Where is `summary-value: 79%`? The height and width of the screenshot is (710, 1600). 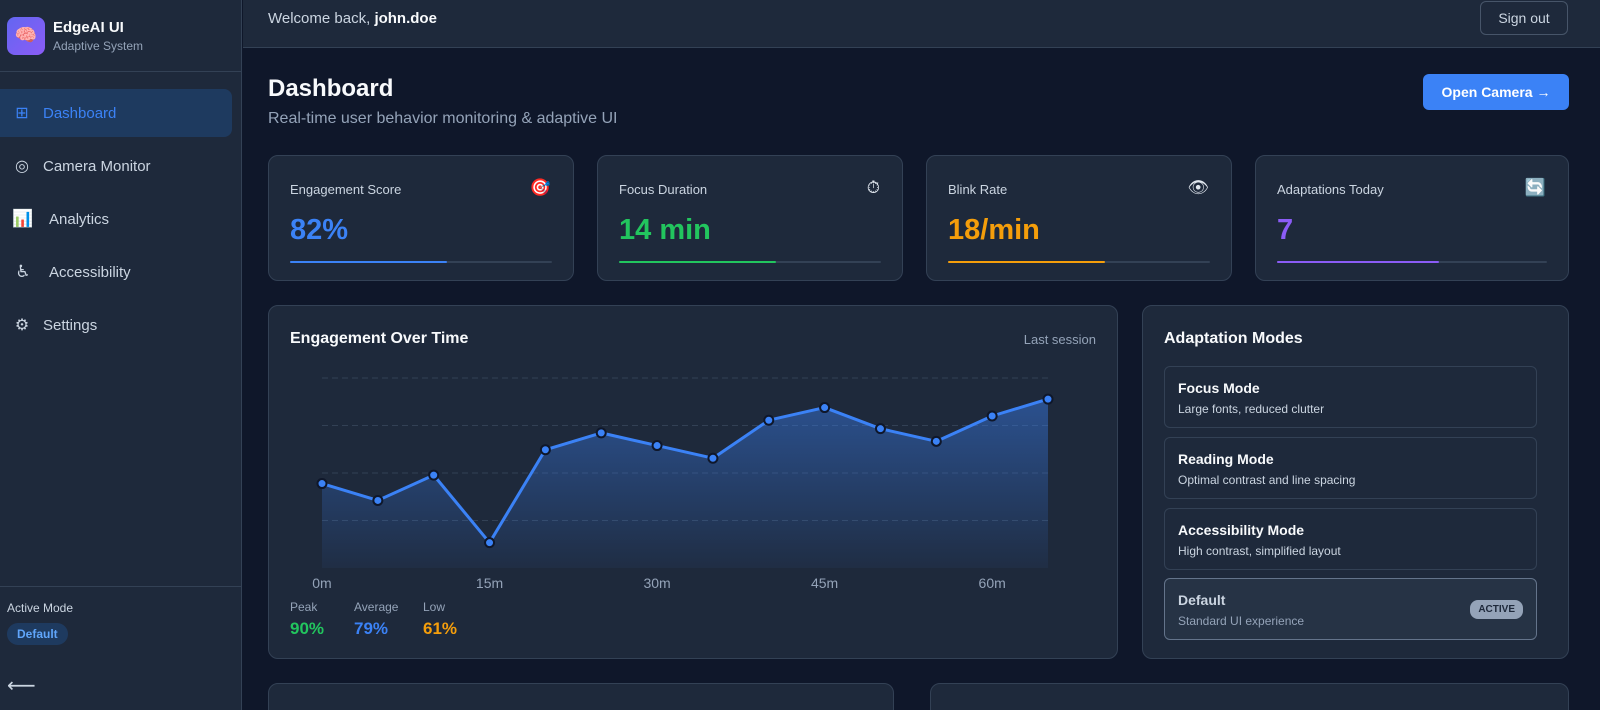
summary-value: 79% is located at coordinates (371, 628).